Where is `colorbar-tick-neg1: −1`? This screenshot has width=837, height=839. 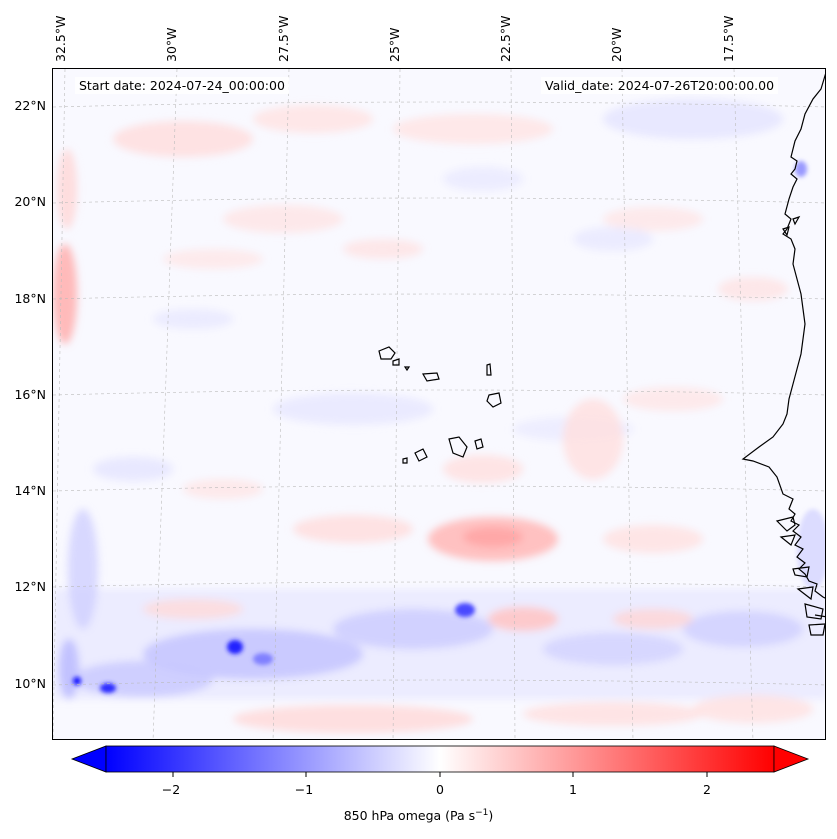
colorbar-tick-neg1: −1 is located at coordinates (304, 789).